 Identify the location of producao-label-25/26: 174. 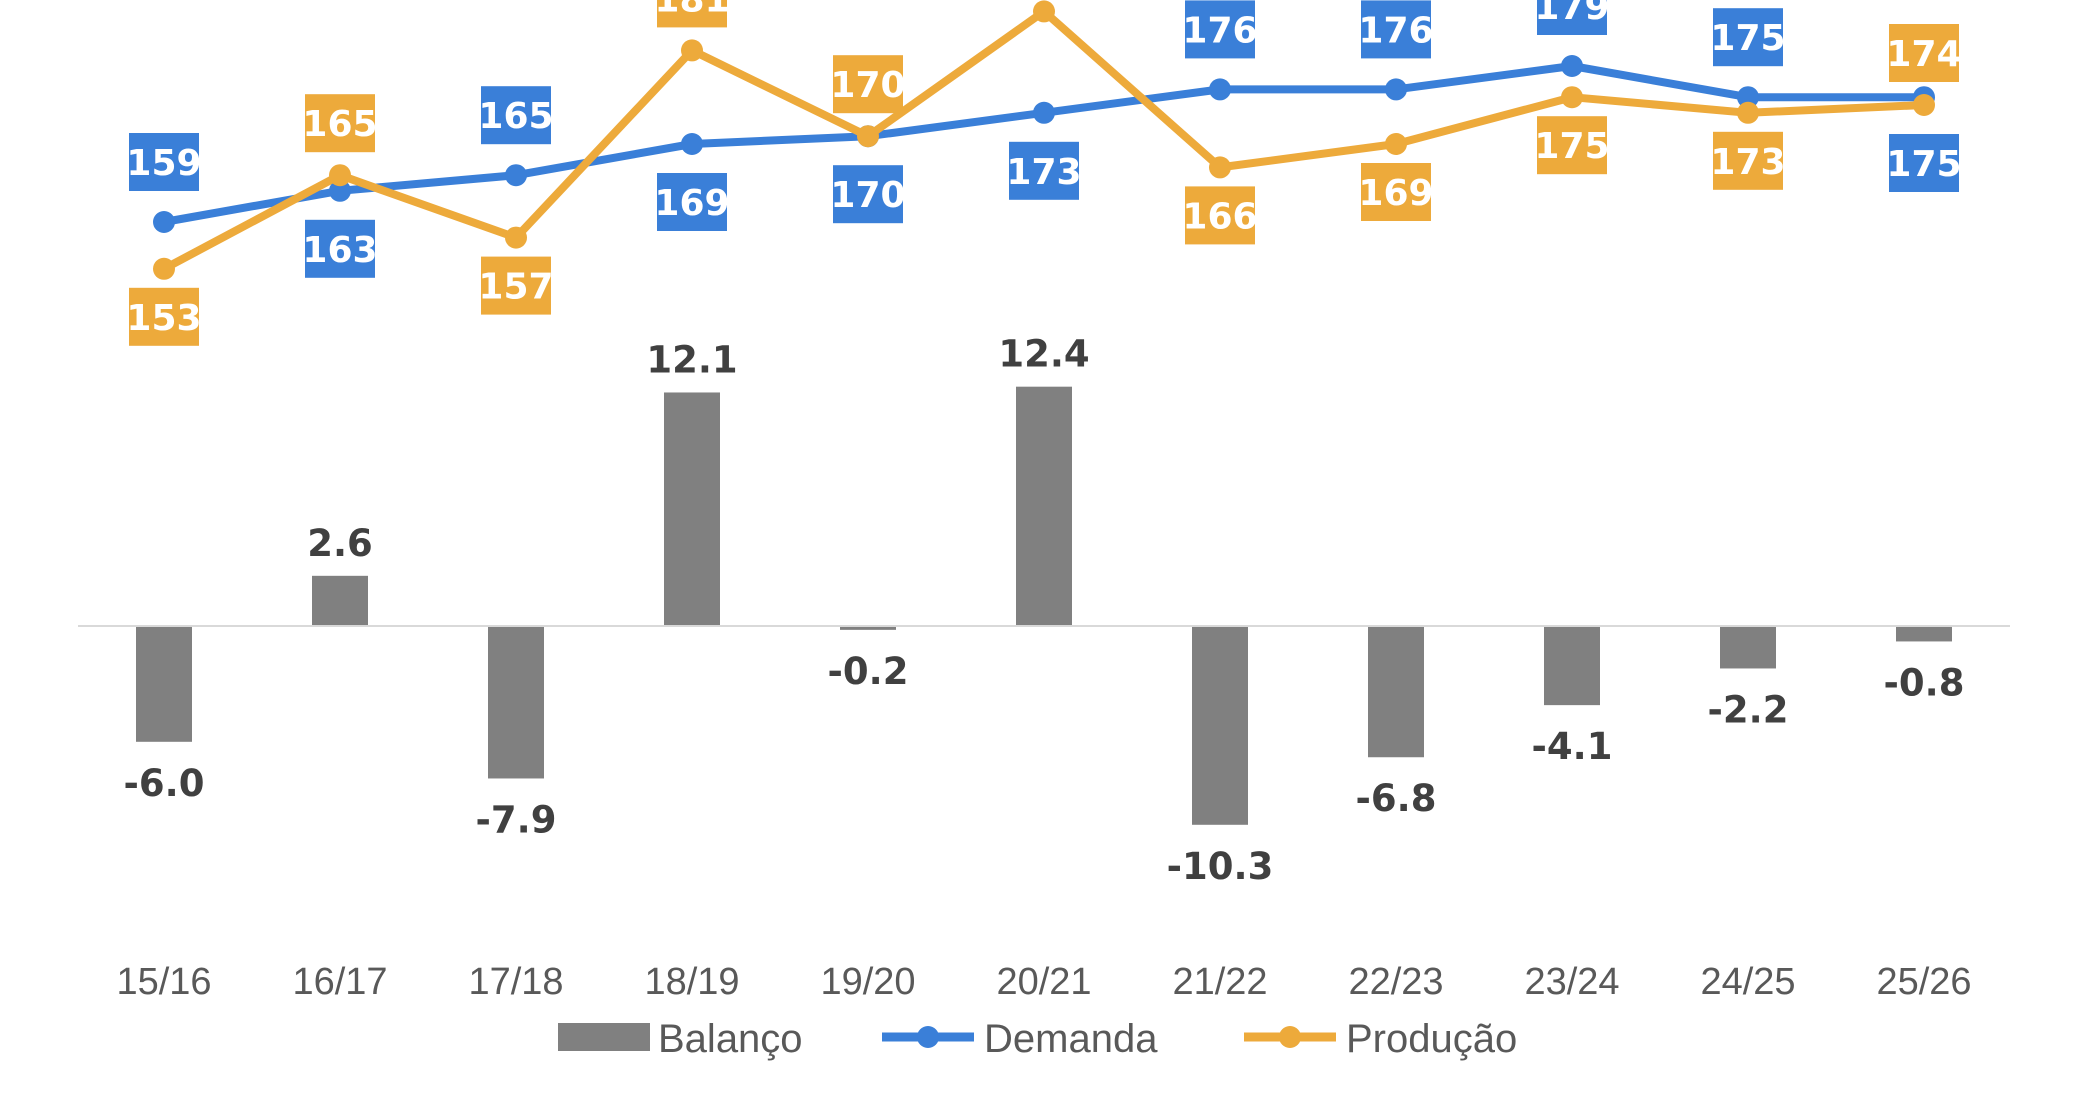
(1923, 54).